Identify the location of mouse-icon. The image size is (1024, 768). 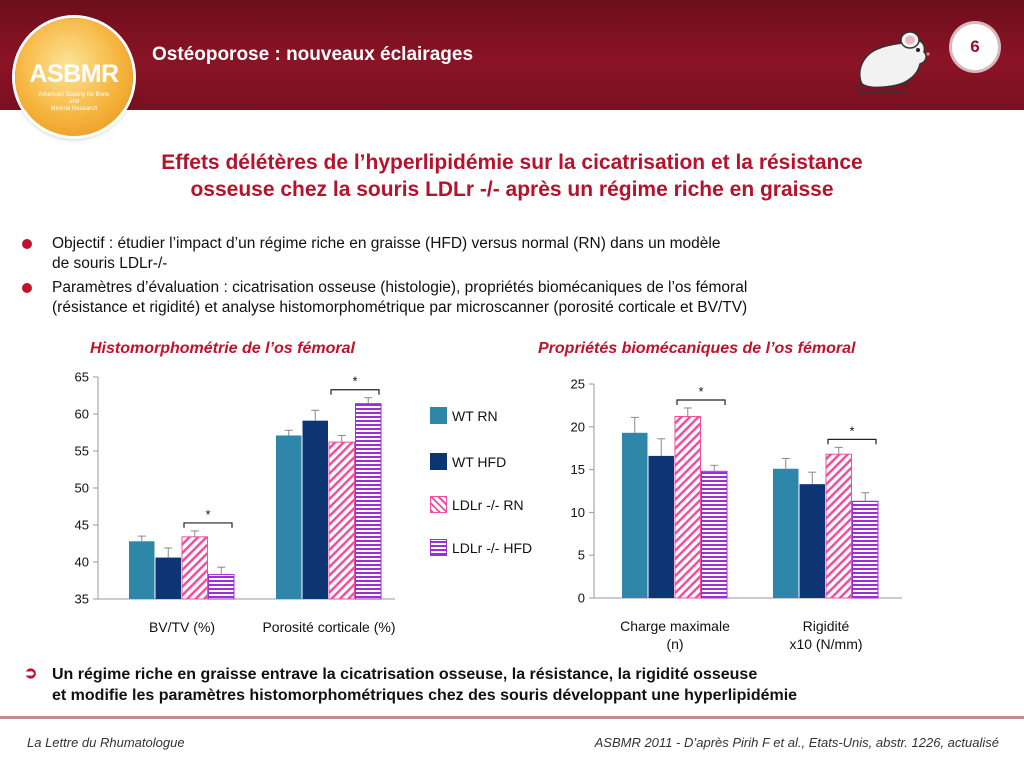
(893, 63).